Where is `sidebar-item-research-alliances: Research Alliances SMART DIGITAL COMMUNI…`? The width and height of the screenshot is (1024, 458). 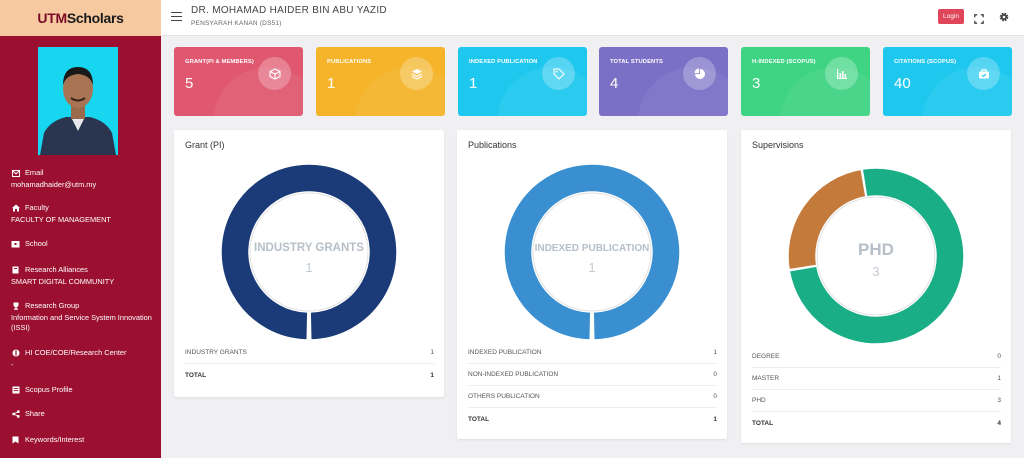 sidebar-item-research-alliances: Research Alliances SMART DIGITAL COMMUNI… is located at coordinates (85, 276).